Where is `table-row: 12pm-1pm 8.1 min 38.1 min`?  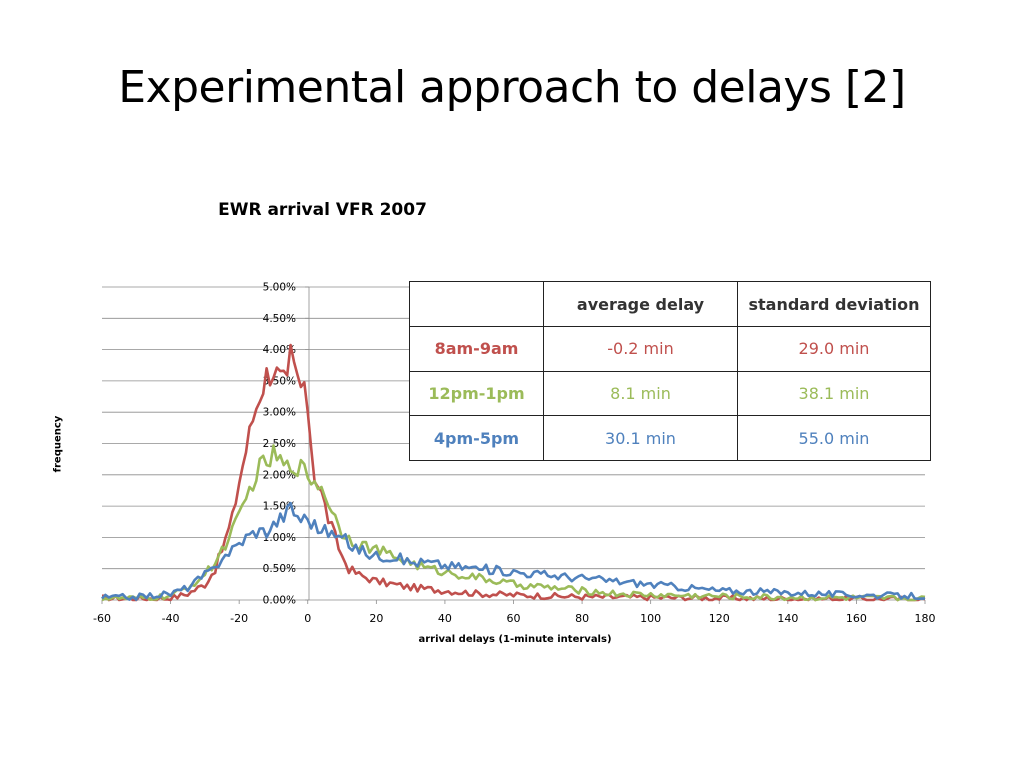
table-row: 12pm-1pm 8.1 min 38.1 min is located at coordinates (670, 393).